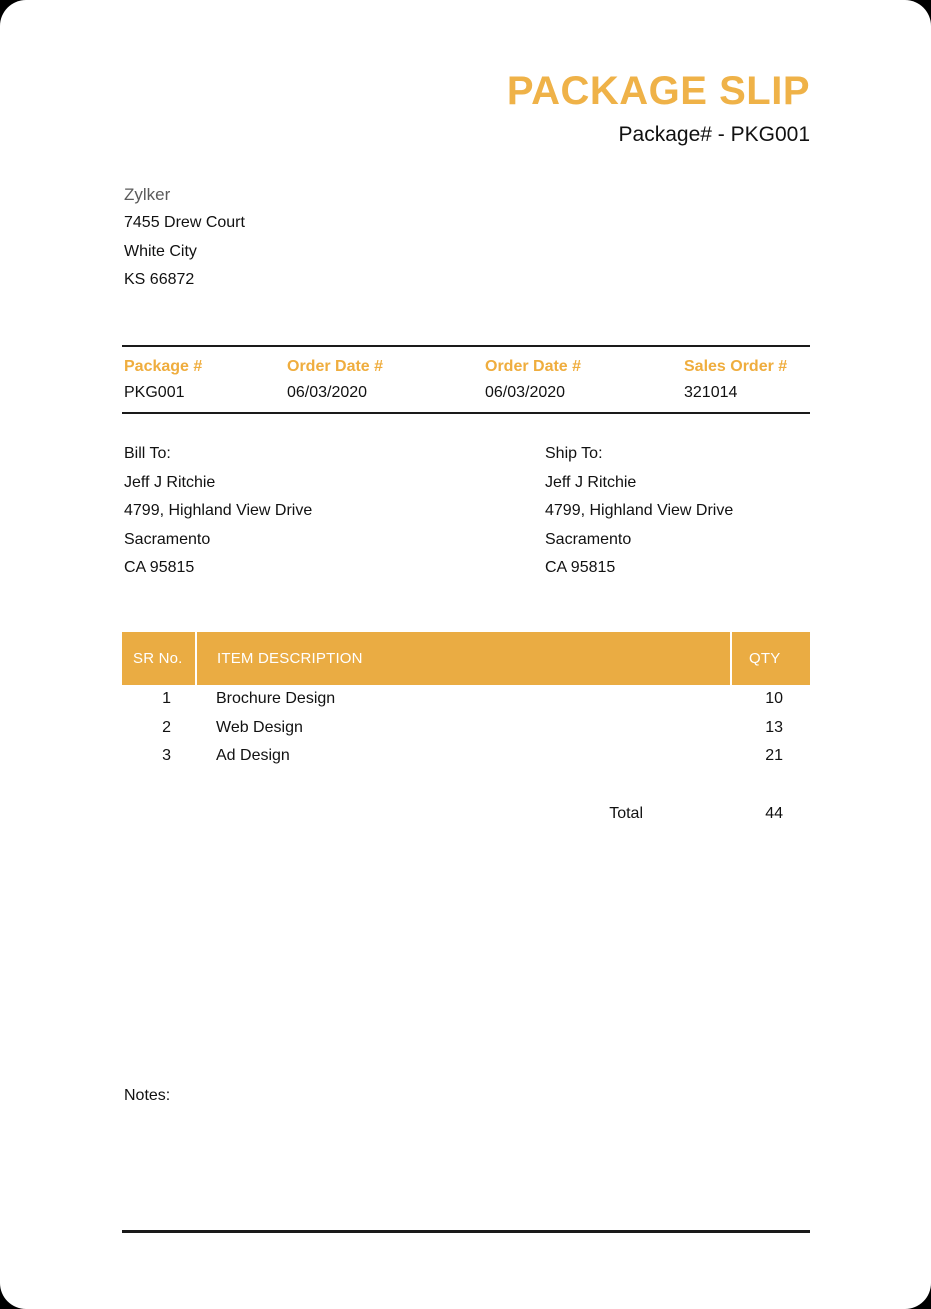 Image resolution: width=931 pixels, height=1309 pixels. I want to click on meta-value-order-date: 06/03/2020, so click(327, 392).